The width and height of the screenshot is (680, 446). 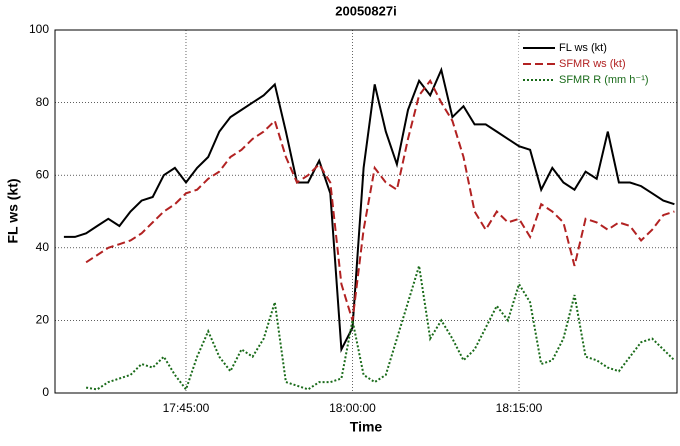 I want to click on x-tick-label: 17:45:00, so click(x=186, y=408).